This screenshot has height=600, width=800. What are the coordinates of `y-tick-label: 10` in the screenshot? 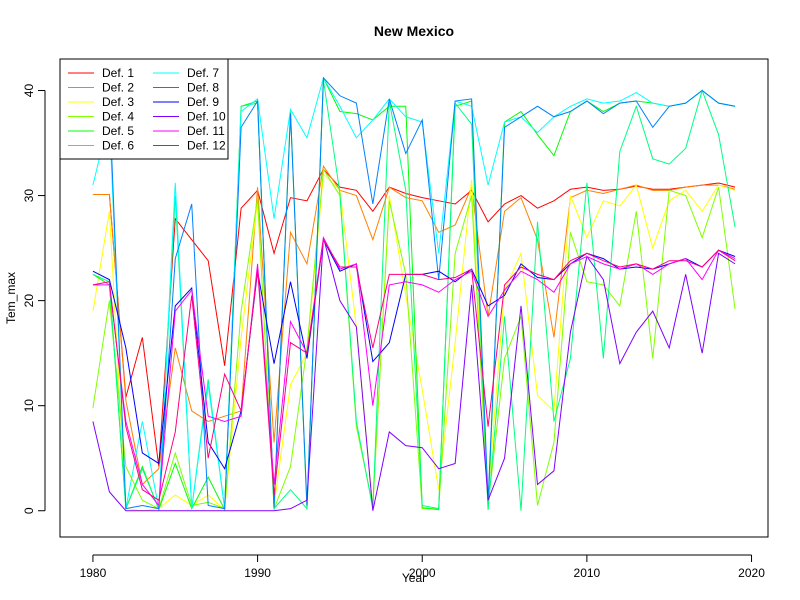 It's located at (29, 406).